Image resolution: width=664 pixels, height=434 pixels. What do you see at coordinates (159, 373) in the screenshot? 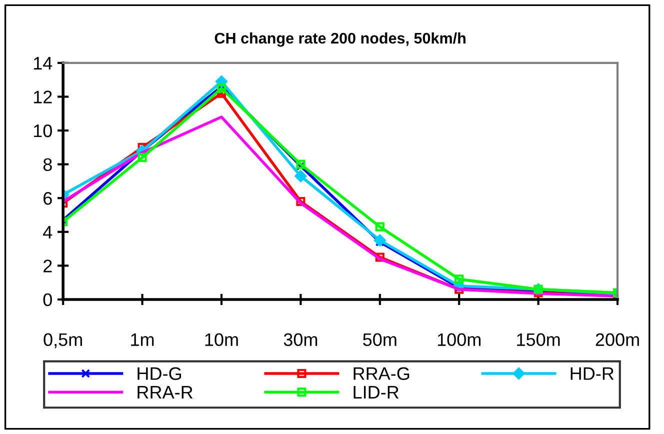
I see `legend-label: HD-G` at bounding box center [159, 373].